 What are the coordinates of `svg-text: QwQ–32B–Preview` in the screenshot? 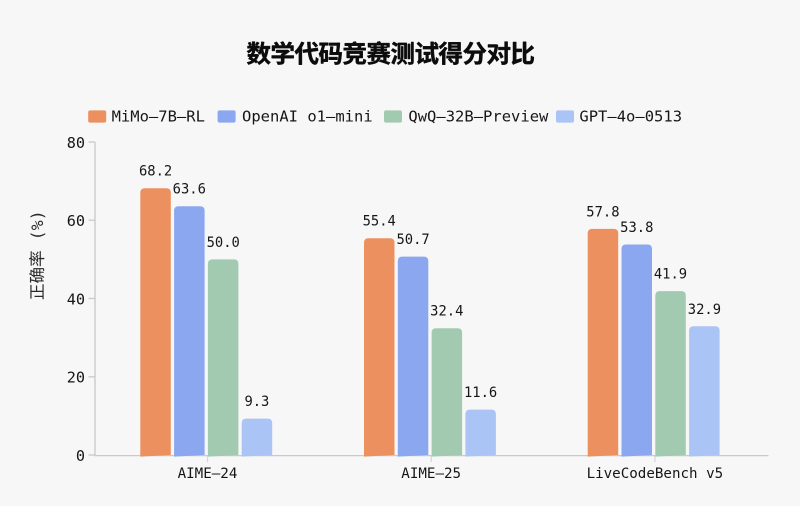 It's located at (478, 117).